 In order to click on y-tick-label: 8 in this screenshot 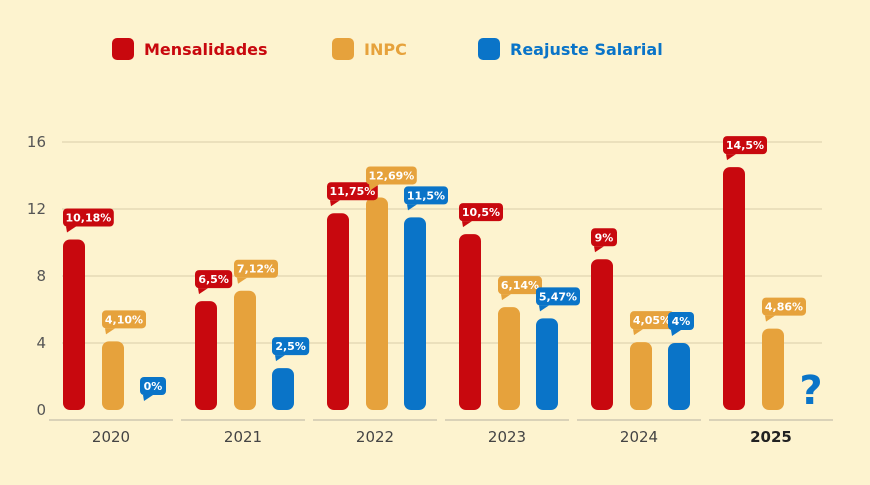, I will do `click(41, 276)`.